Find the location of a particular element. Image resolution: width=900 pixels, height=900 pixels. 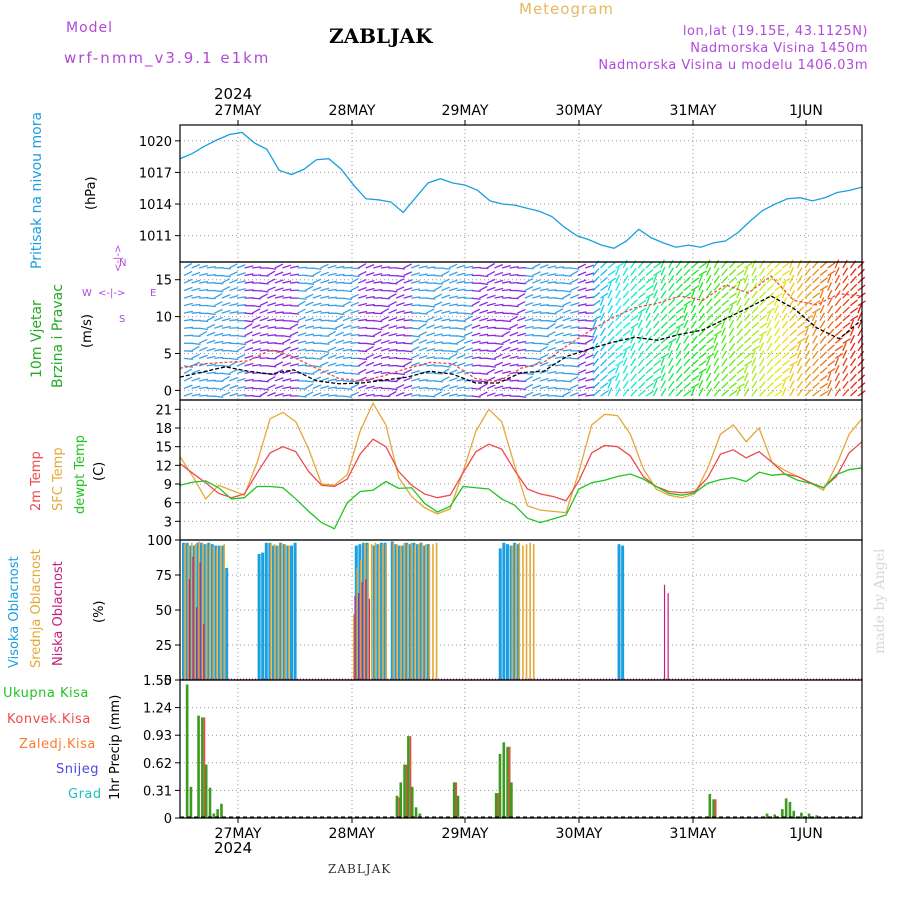

wind-gust-line is located at coordinates (521, 329).